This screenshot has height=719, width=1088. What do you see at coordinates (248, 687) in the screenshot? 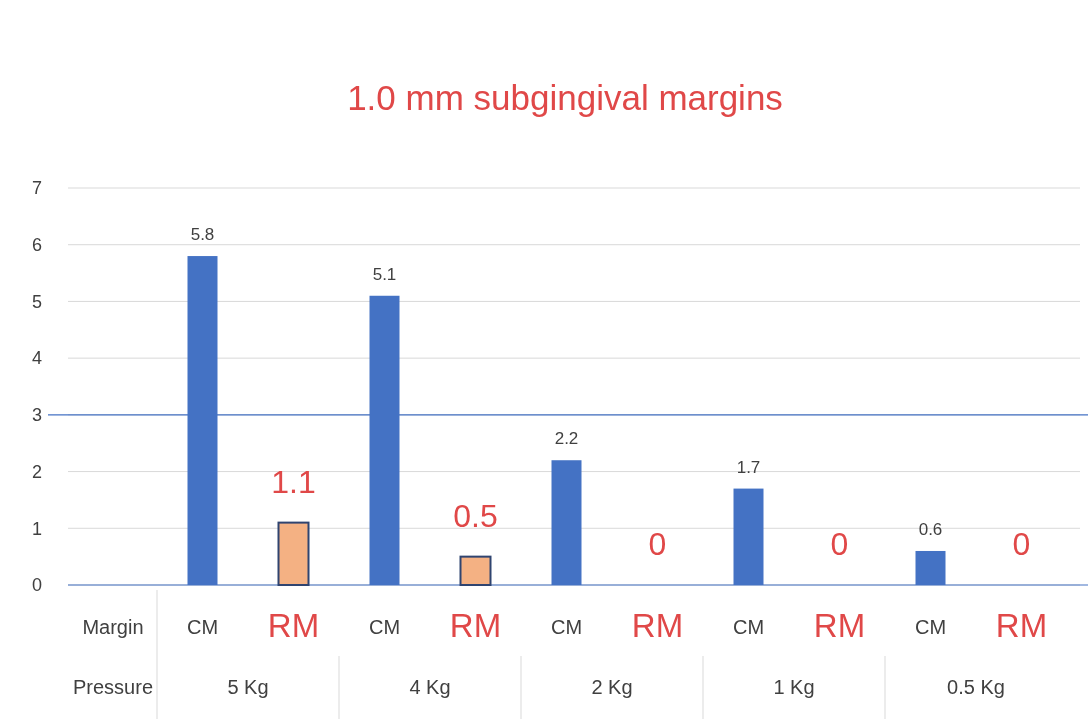
I see `text: 5 Kg` at bounding box center [248, 687].